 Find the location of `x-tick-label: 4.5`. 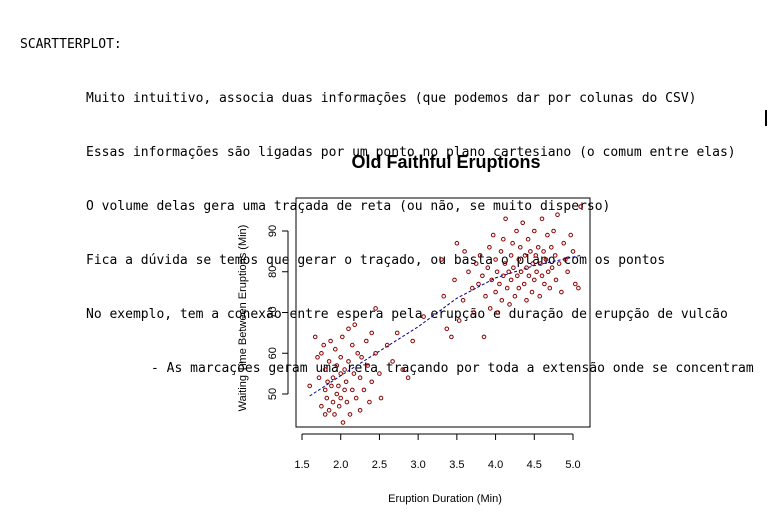

x-tick-label: 4.5 is located at coordinates (534, 465).